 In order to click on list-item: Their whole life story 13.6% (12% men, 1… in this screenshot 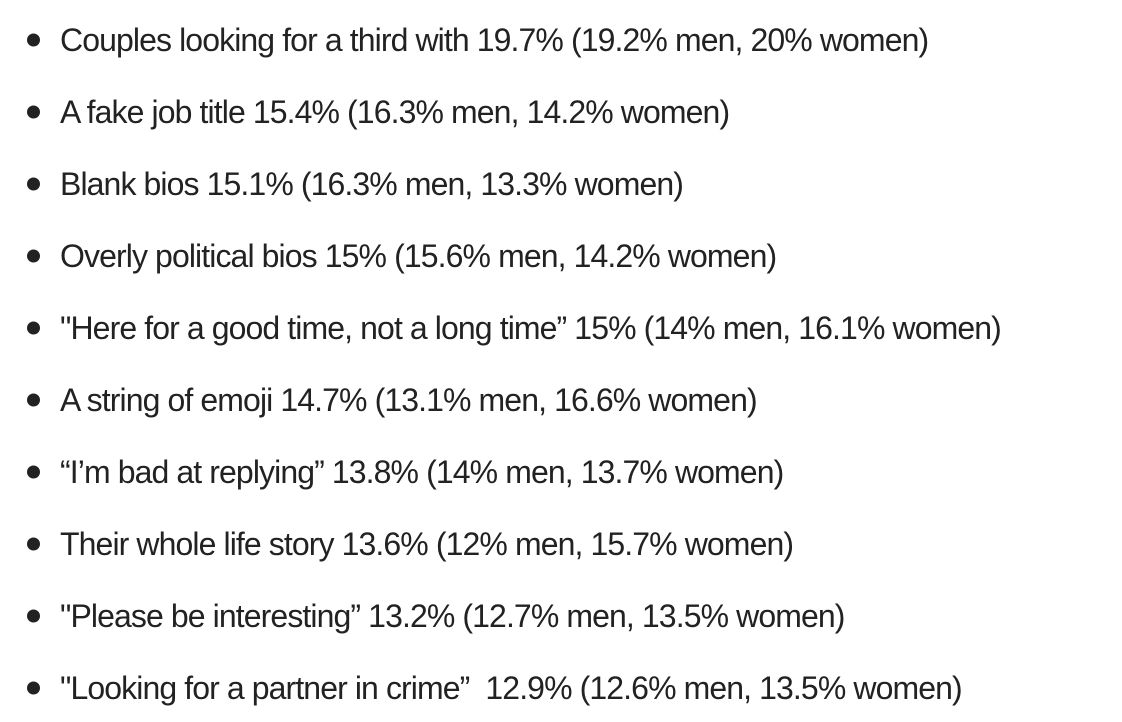, I will do `click(561, 544)`.